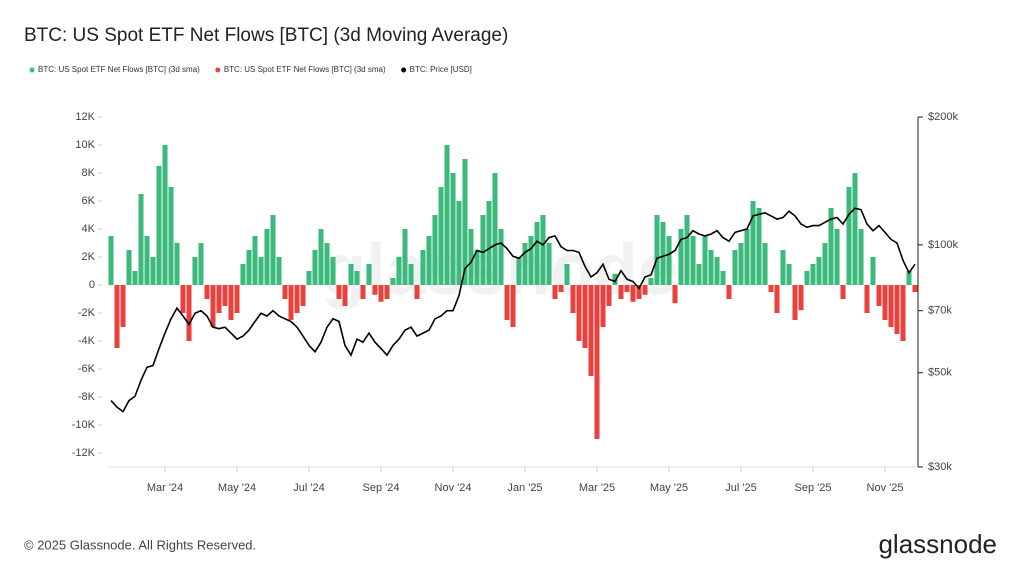 This screenshot has height=576, width=1024. I want to click on x-tick-label: Nov '24, so click(453, 488).